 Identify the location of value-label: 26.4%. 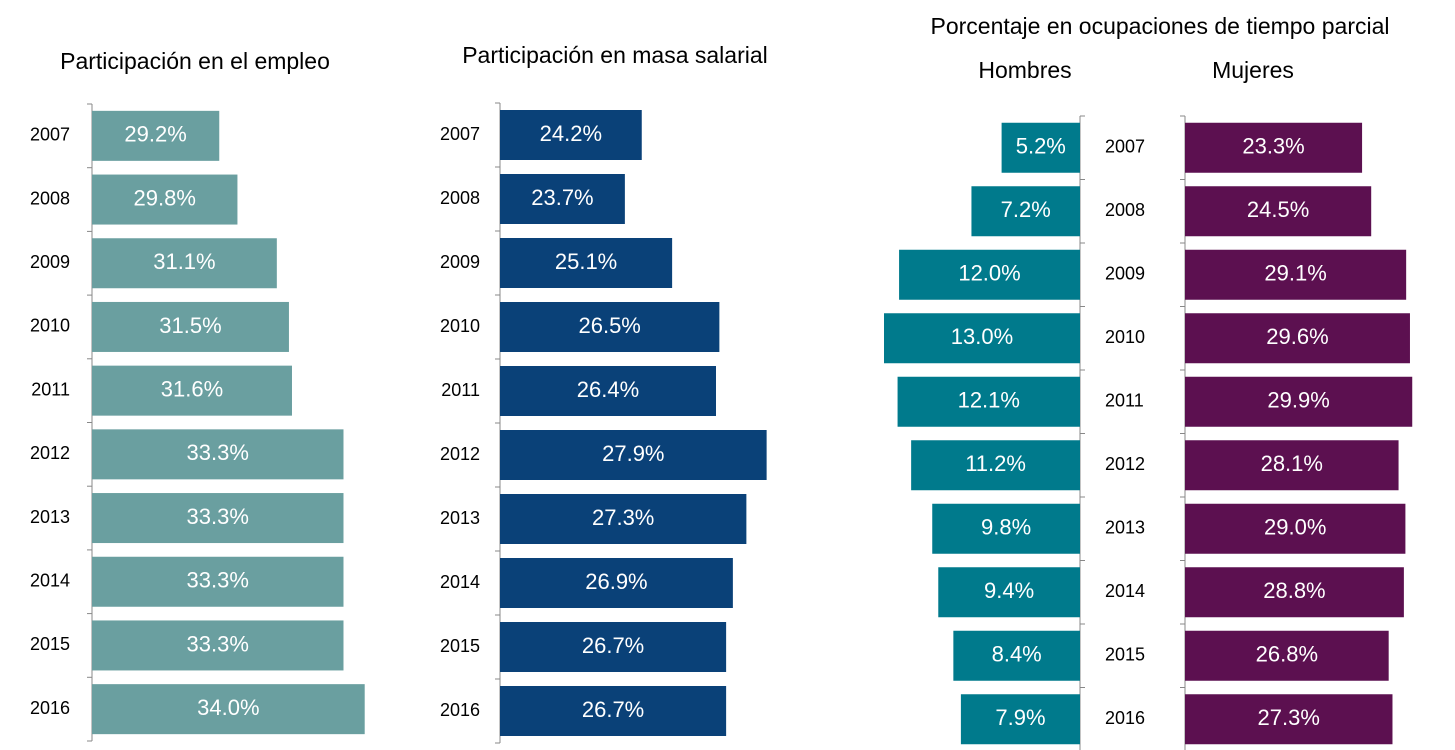
(608, 389).